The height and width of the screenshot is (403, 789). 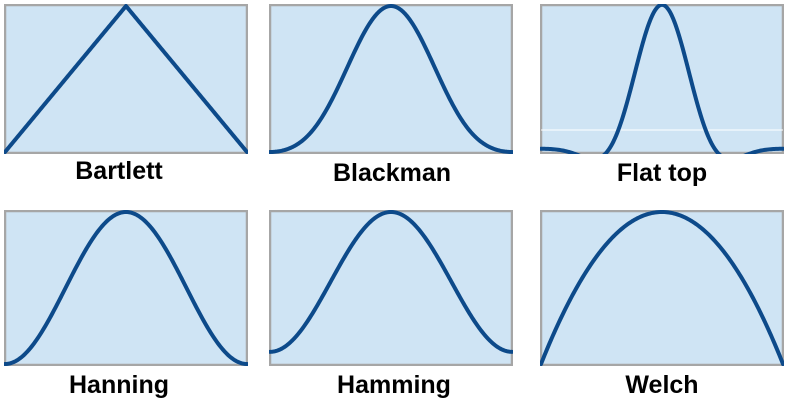 I want to click on blackman-curve, so click(x=391, y=79).